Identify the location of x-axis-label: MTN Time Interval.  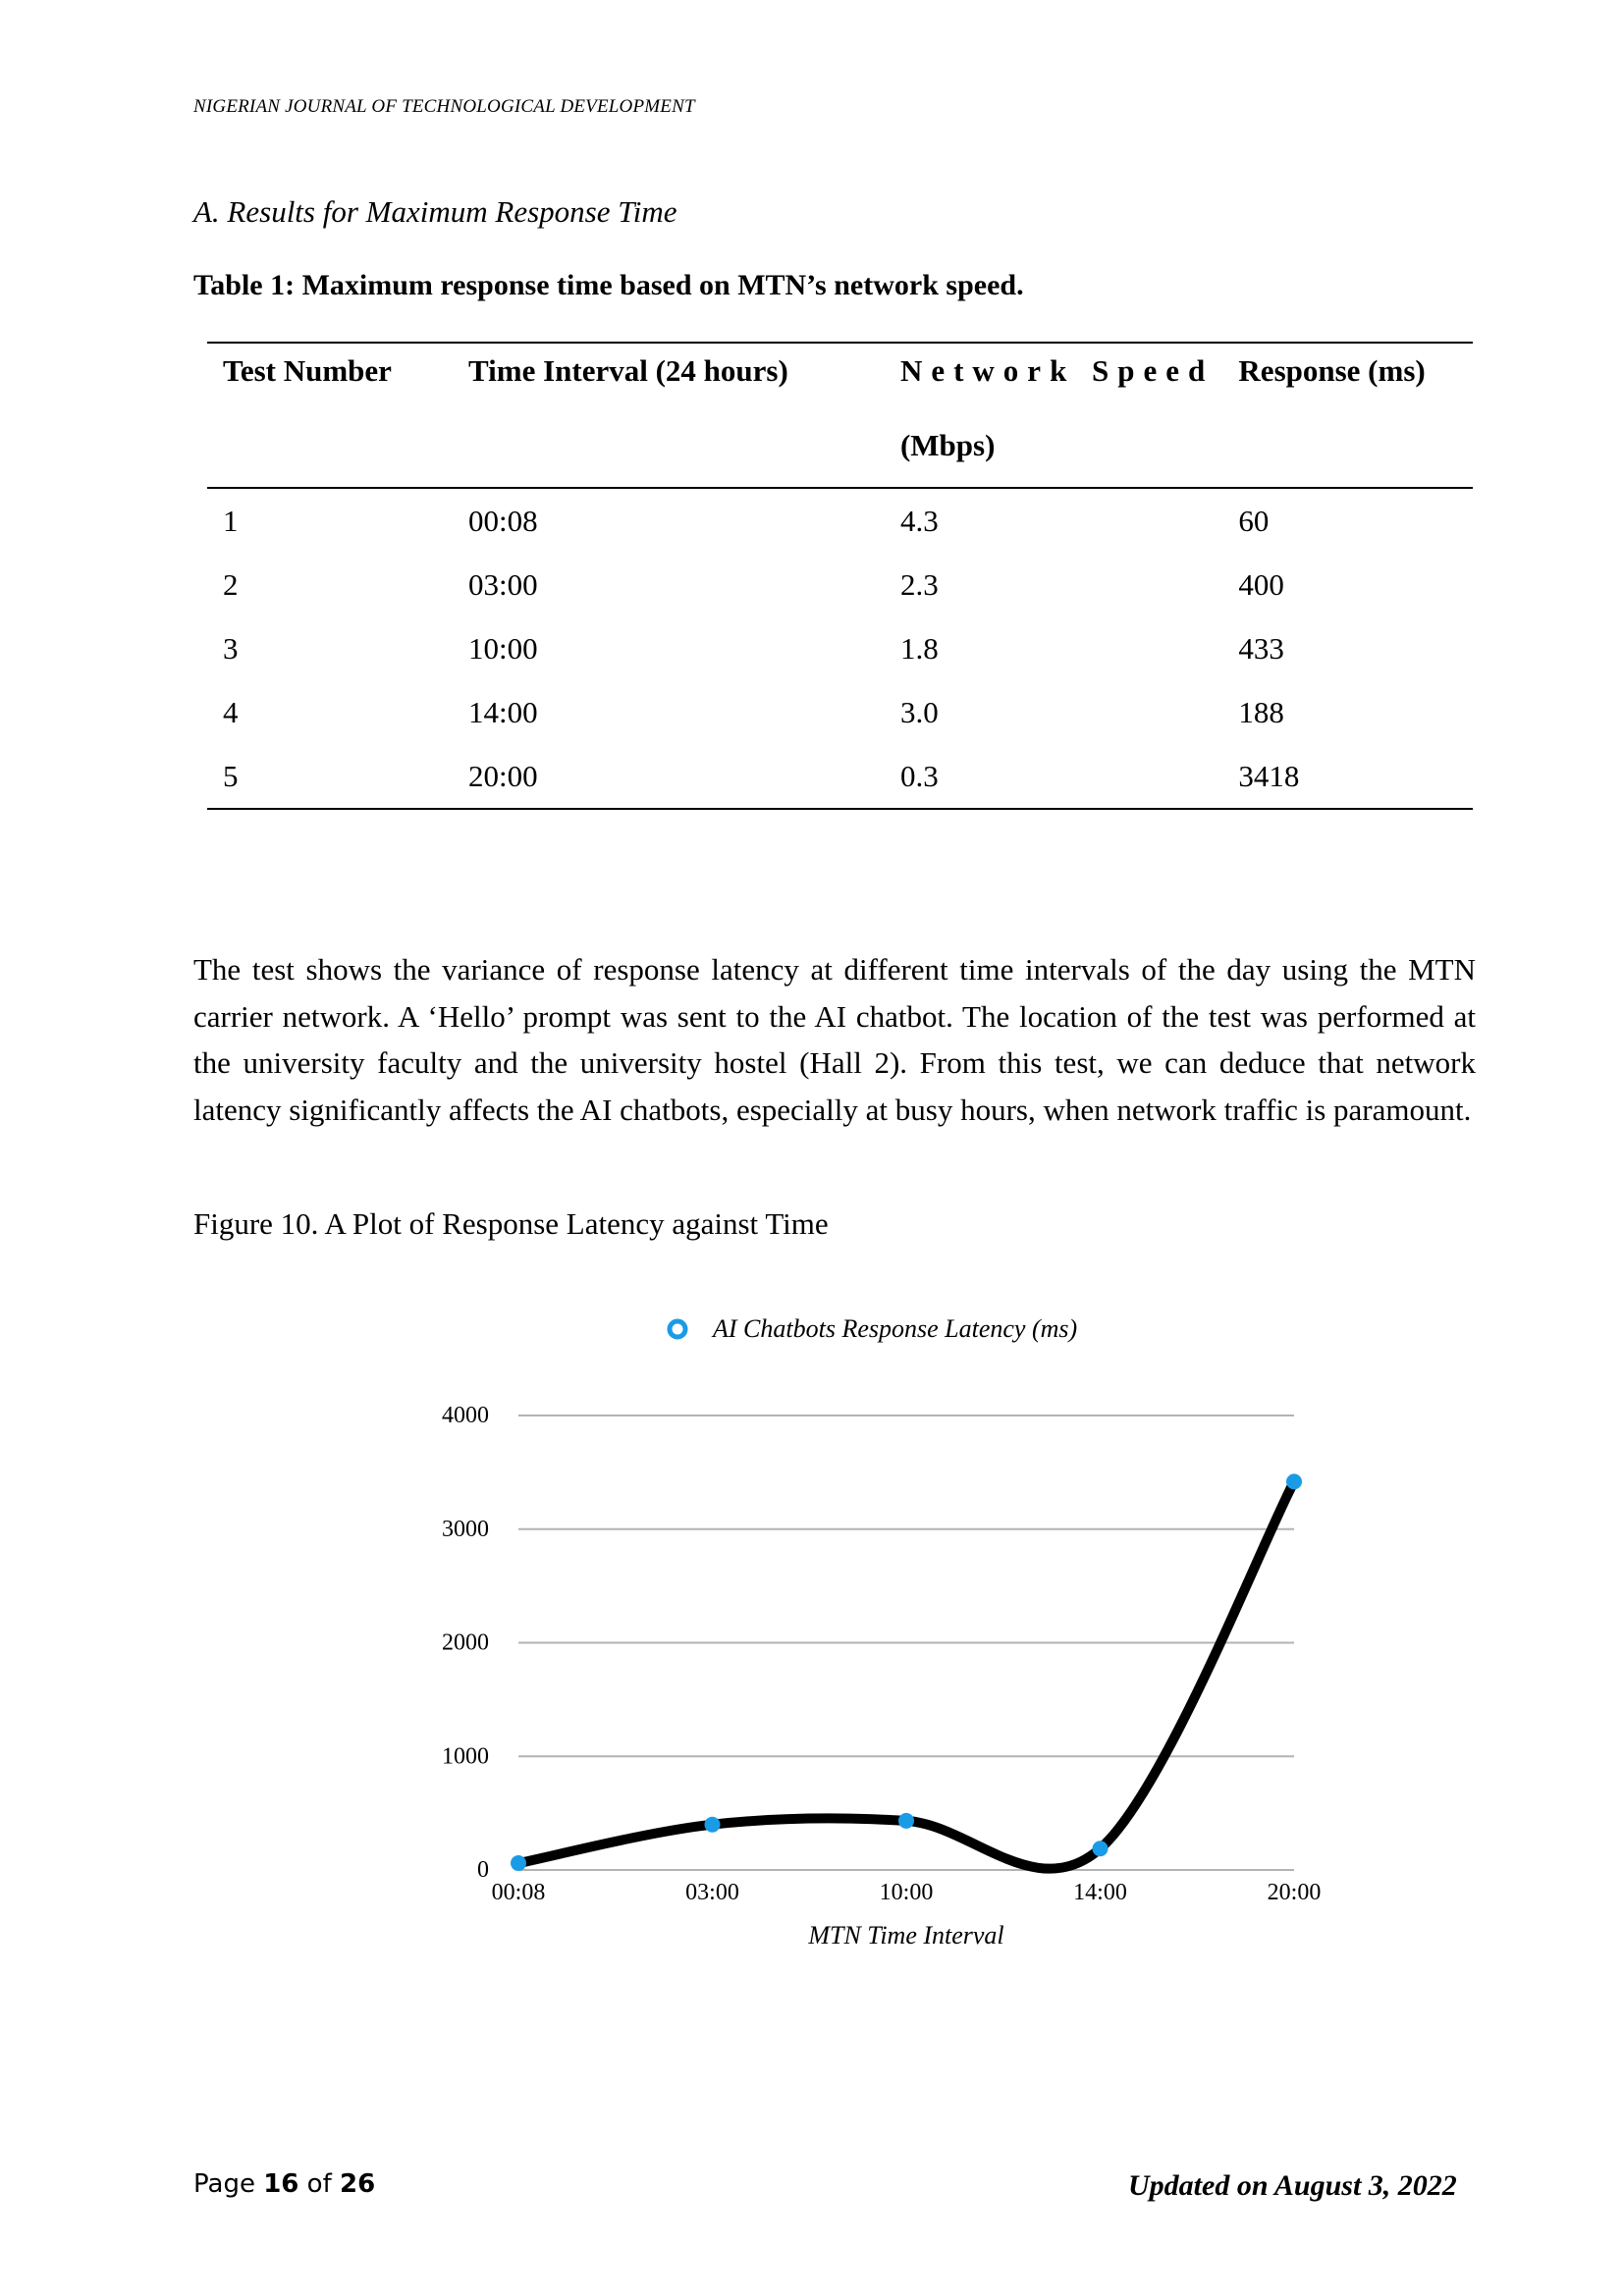
(905, 1935).